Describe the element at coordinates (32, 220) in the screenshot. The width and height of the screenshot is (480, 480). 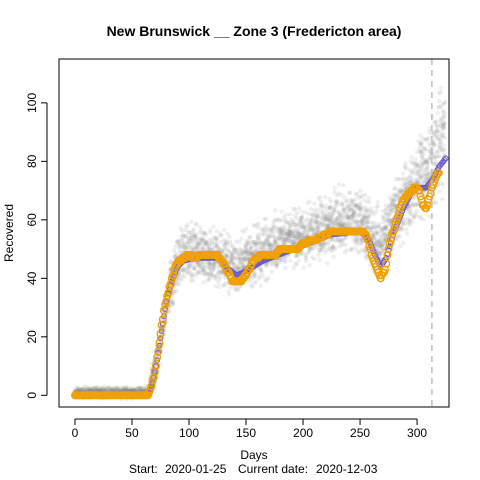
I see `y-tick-label: 60` at that location.